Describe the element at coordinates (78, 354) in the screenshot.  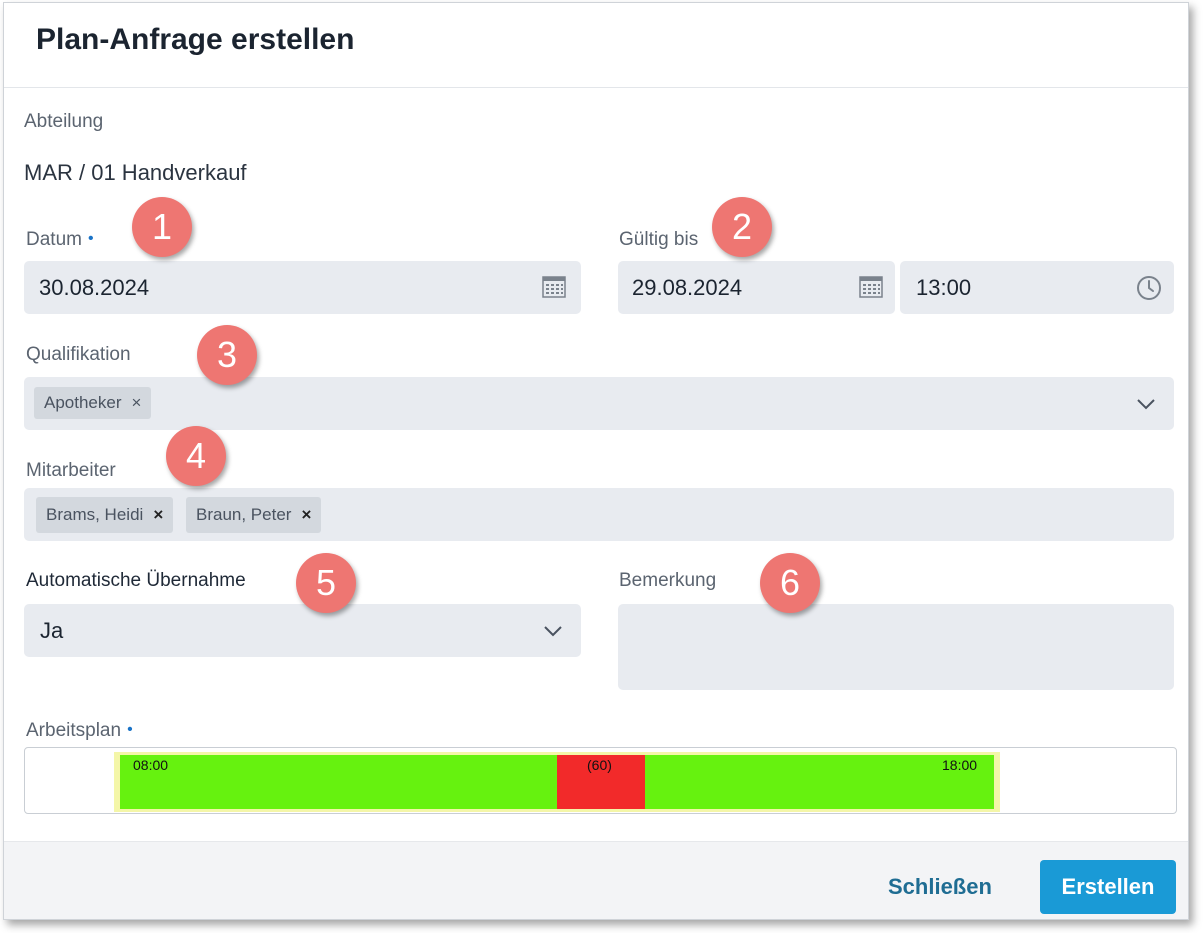
I see `qualifikation-label: Qualifikation` at that location.